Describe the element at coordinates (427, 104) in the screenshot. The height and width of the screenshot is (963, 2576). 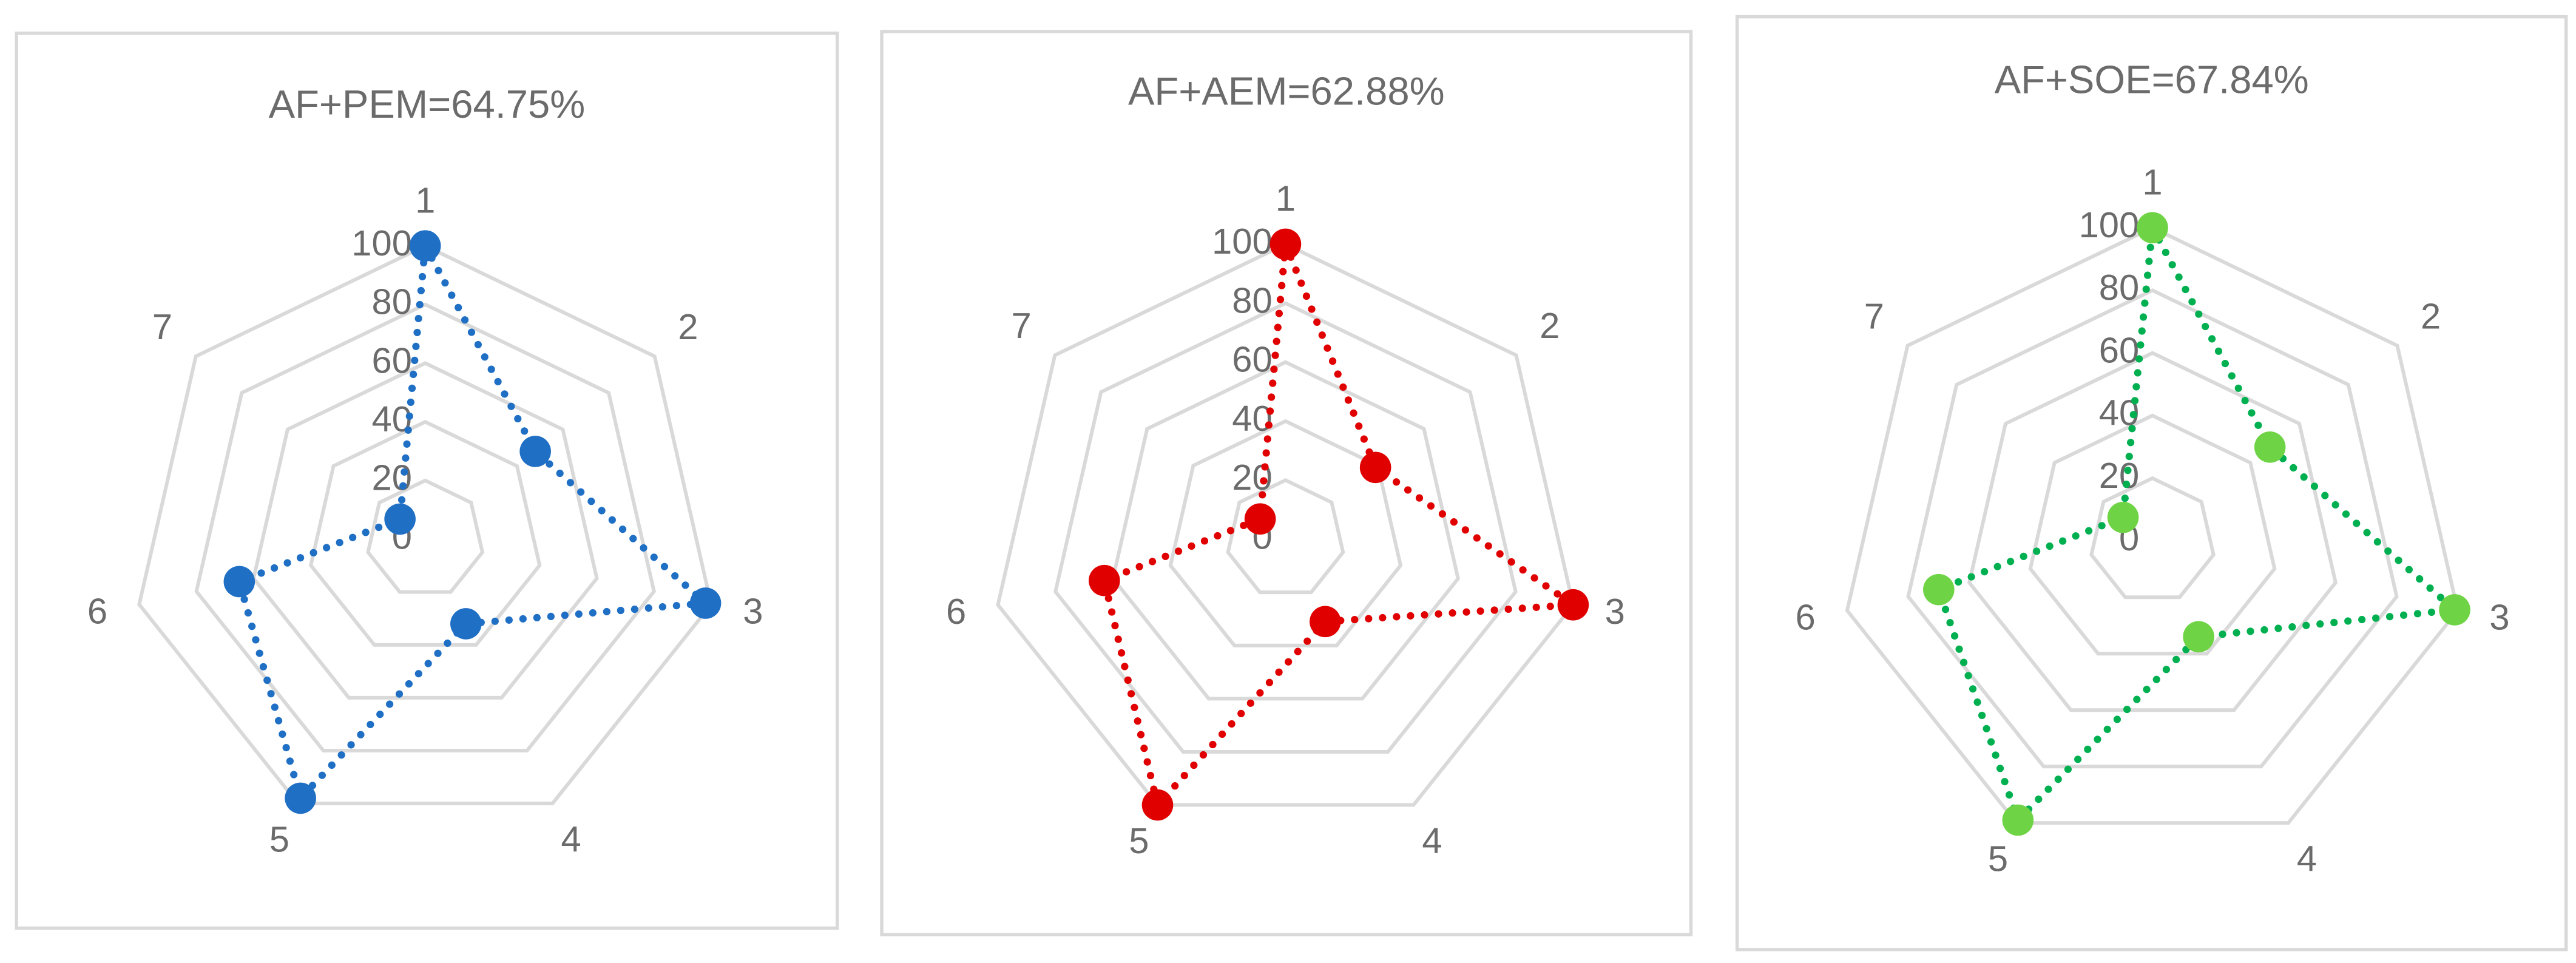
I see `chart-title: AF+PEM=64.75%` at that location.